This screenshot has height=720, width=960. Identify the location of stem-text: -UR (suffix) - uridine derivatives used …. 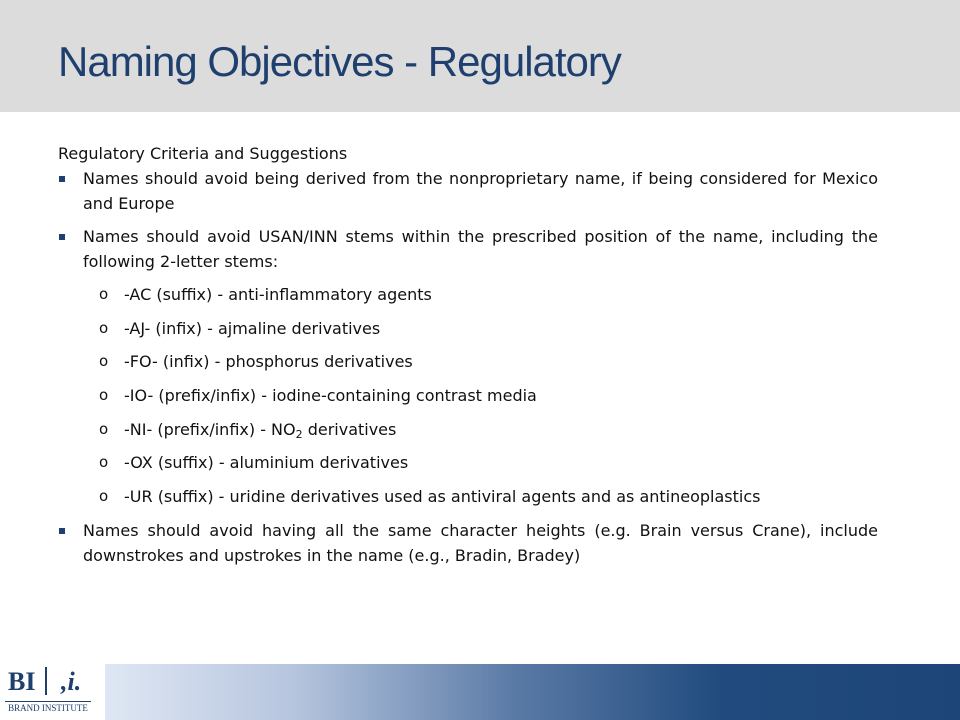
(442, 497).